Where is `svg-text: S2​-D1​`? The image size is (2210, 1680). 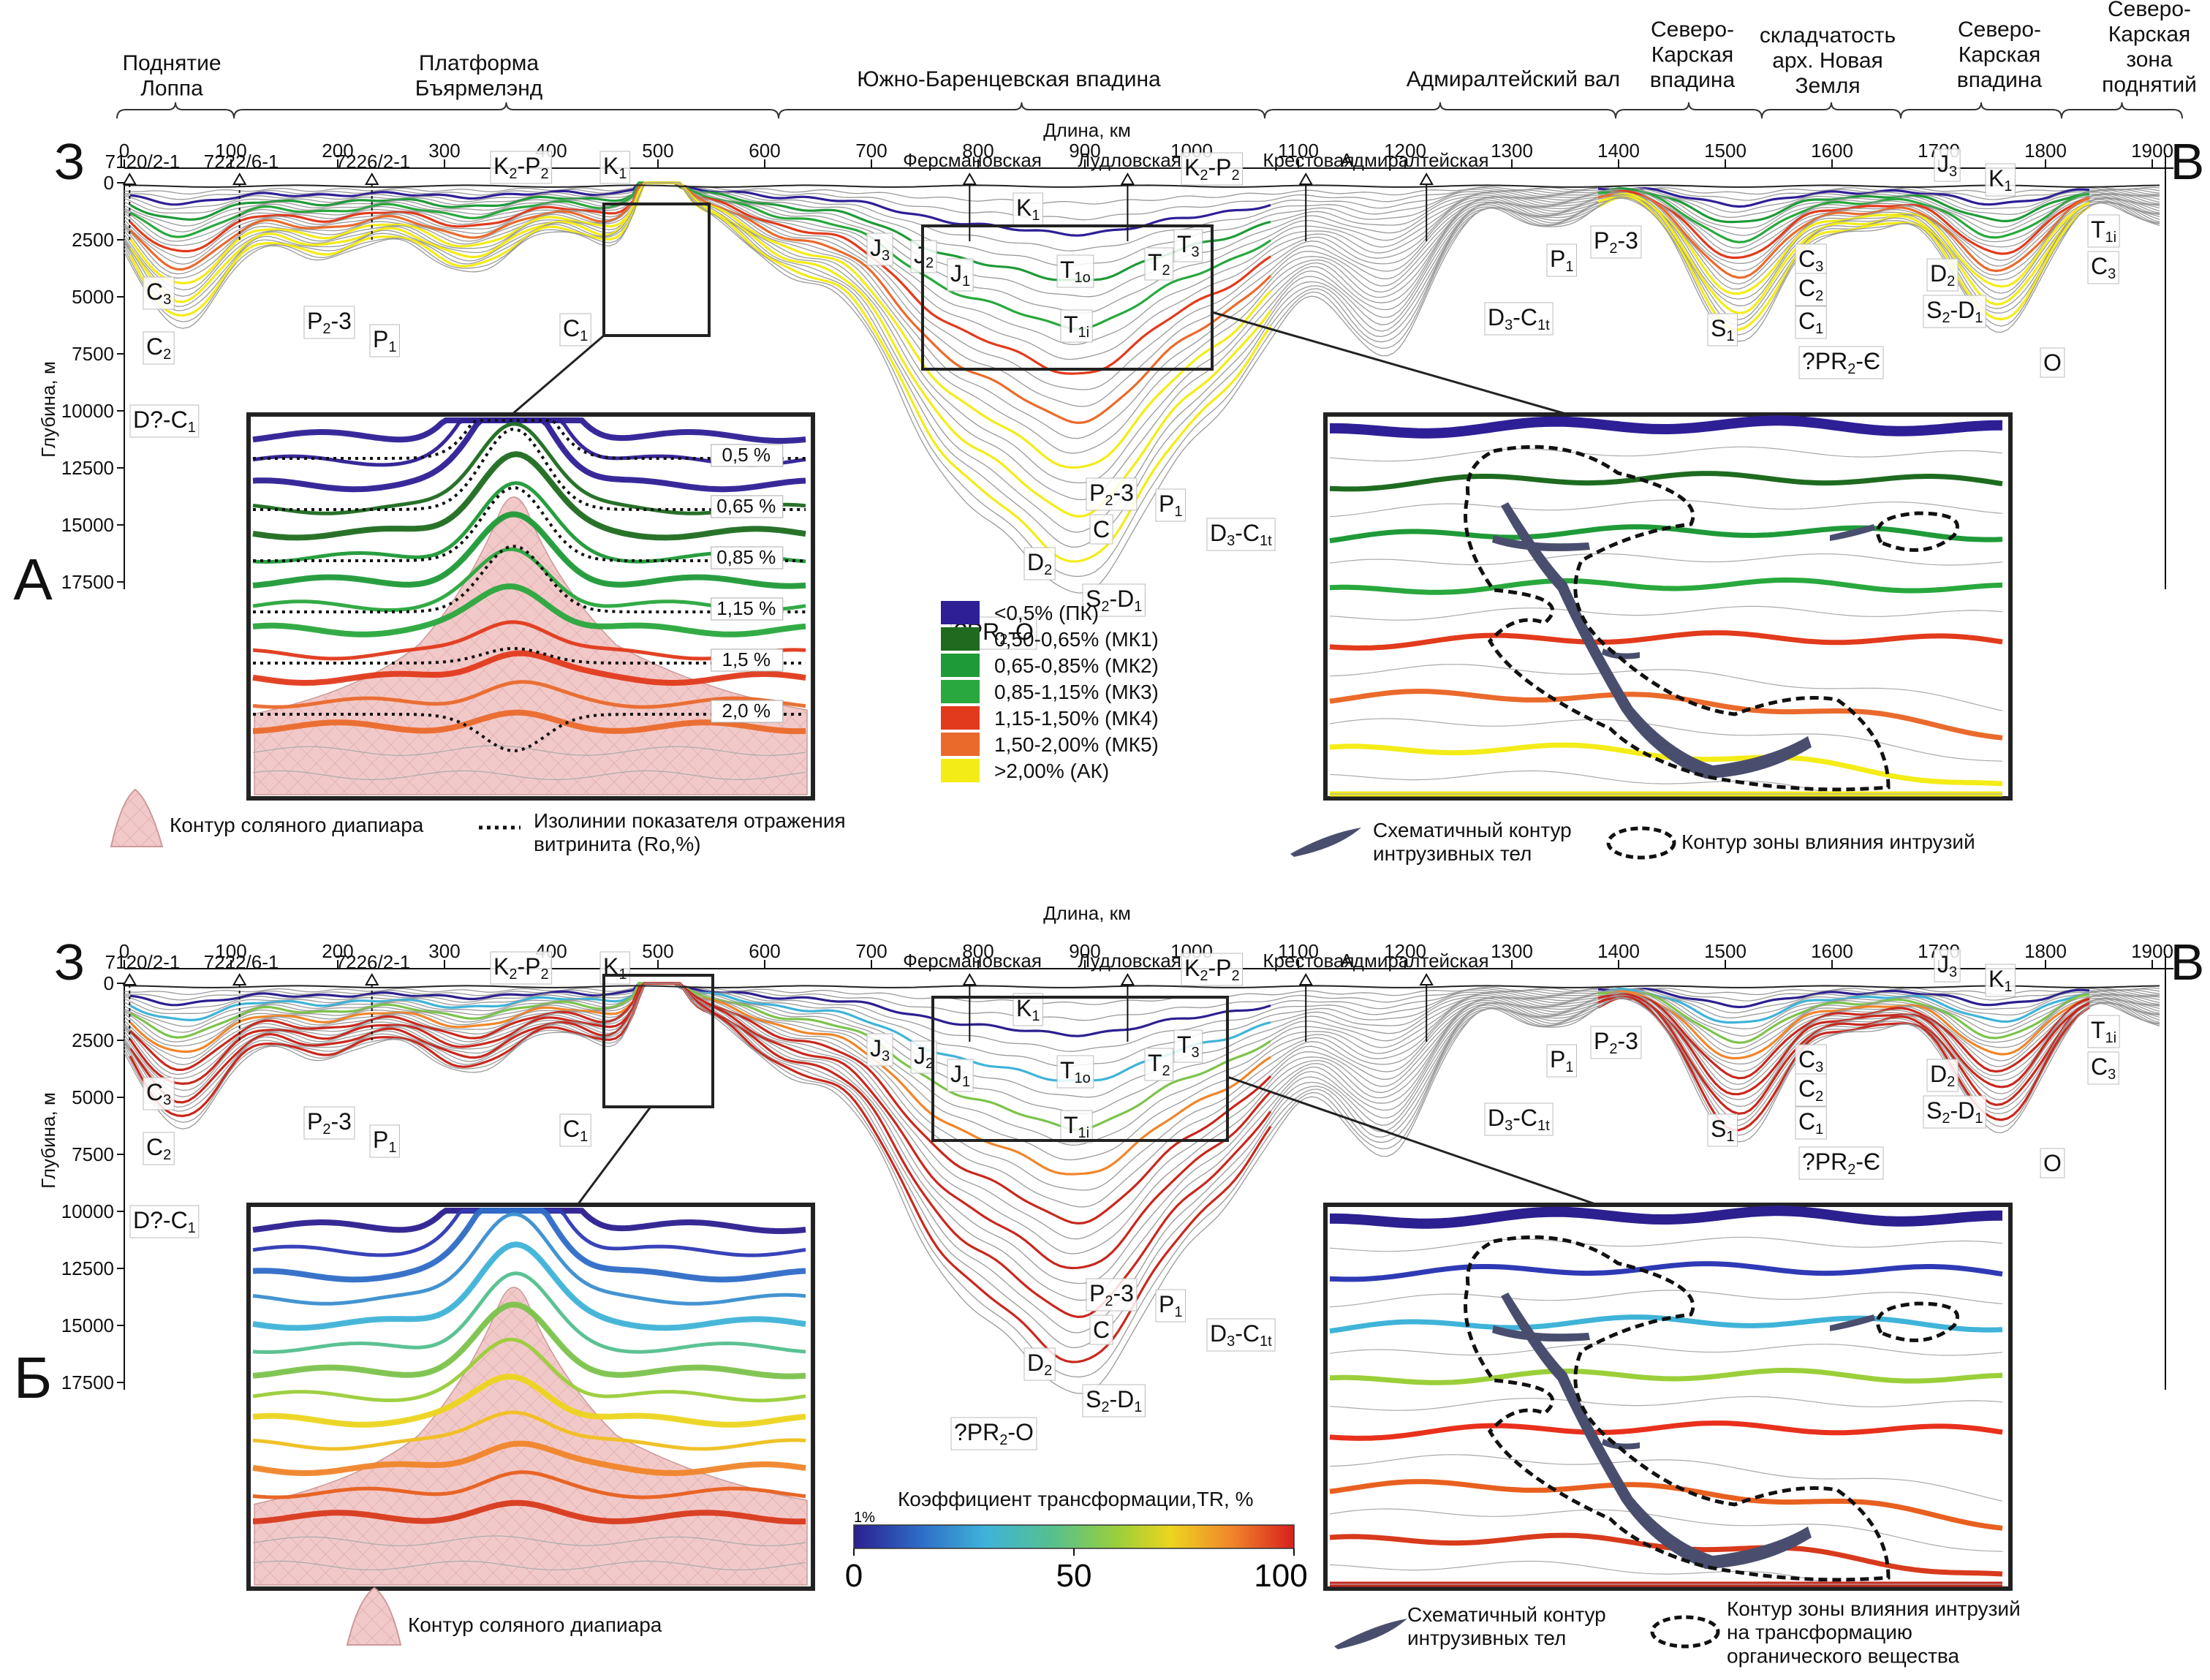 svg-text: S2​-D1​ is located at coordinates (1954, 1112).